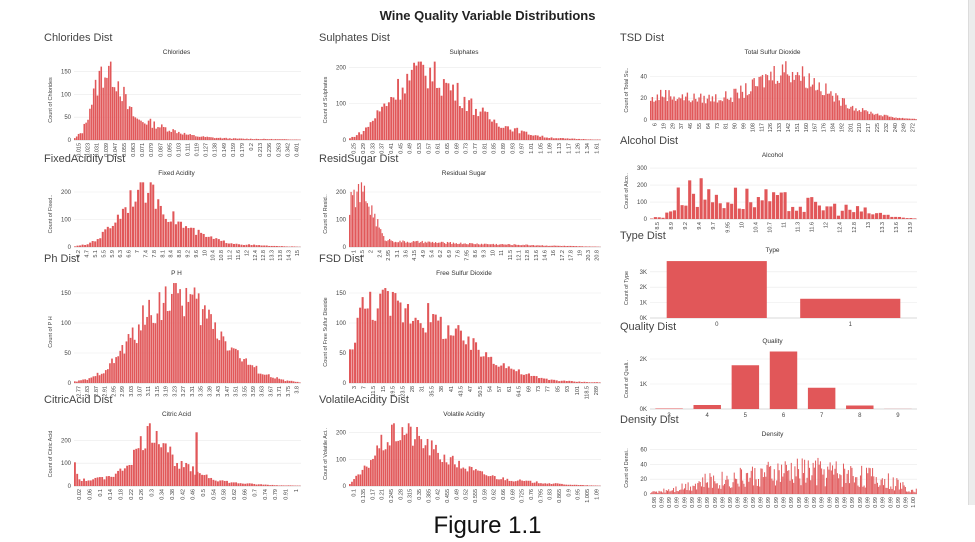 This screenshot has width=975, height=542. What do you see at coordinates (341, 68) in the screenshot?
I see `y-tick-label: 200` at bounding box center [341, 68].